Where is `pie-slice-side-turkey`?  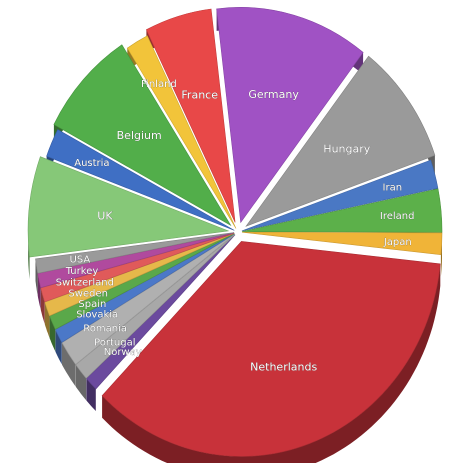
pie-slice-side-turkey is located at coordinates (39, 291).